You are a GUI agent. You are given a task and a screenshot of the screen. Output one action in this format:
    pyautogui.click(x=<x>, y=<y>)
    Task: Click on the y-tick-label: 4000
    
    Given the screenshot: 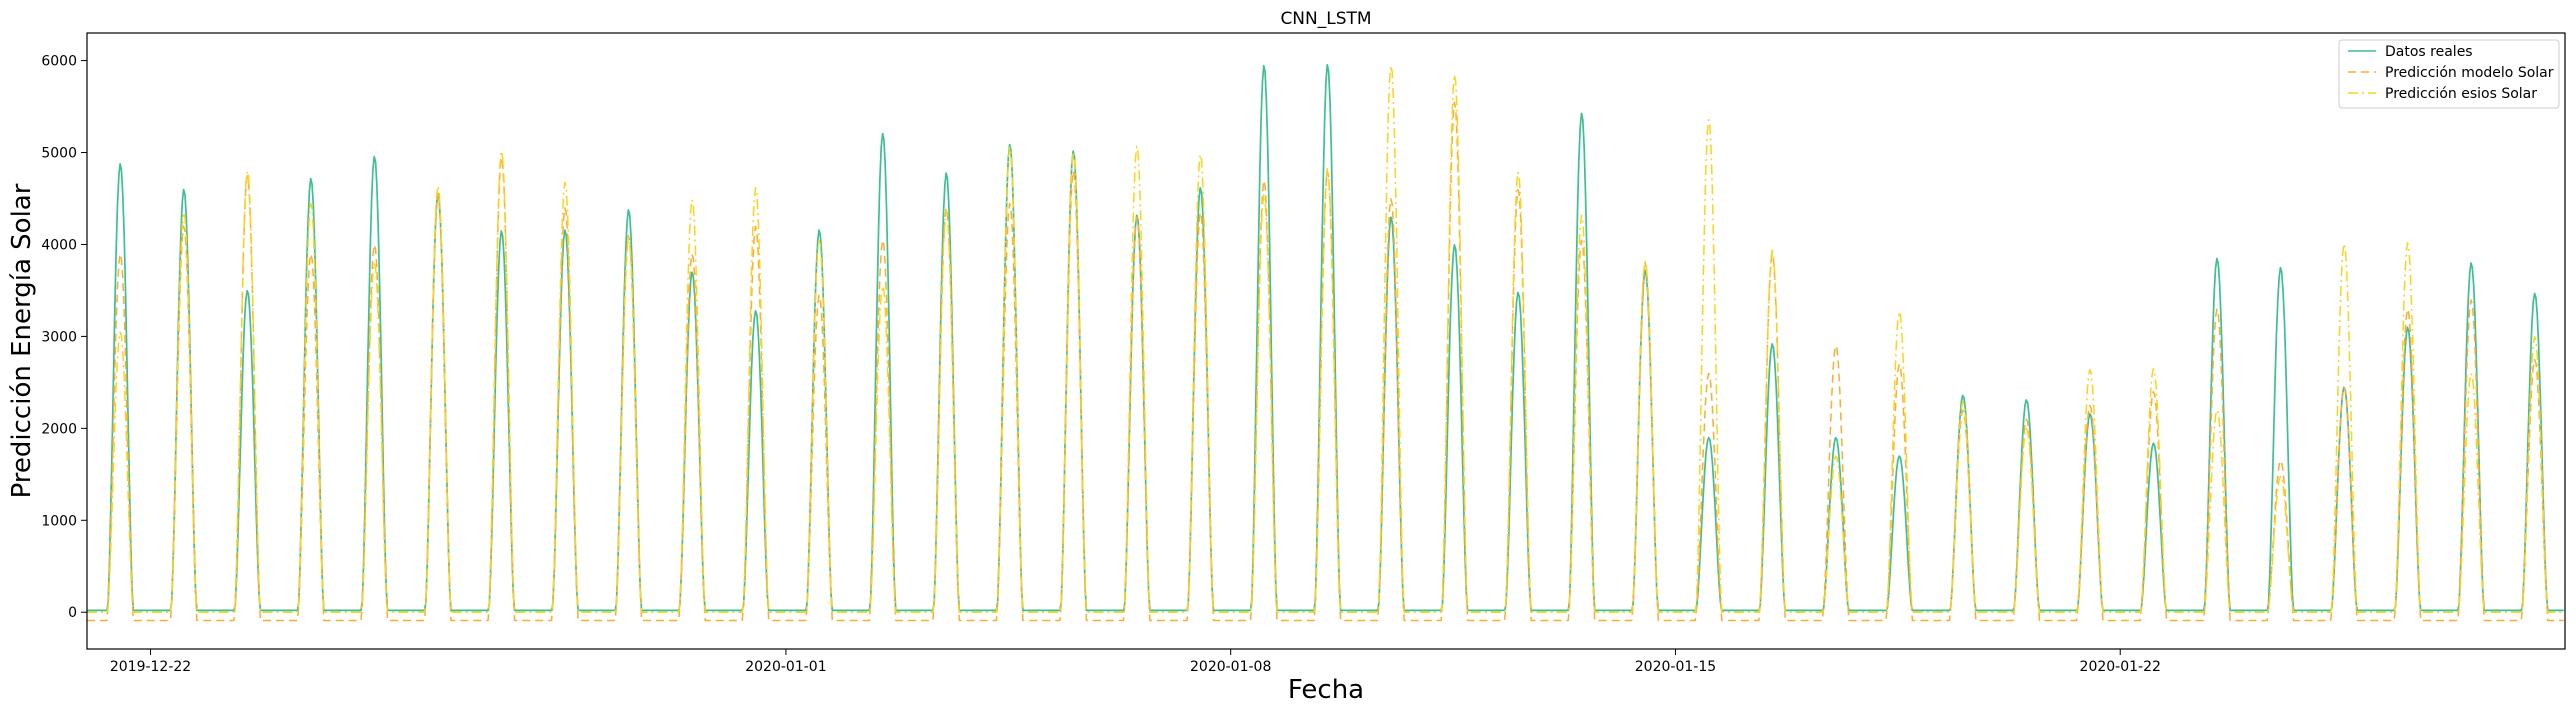 What is the action you would take?
    pyautogui.click(x=59, y=245)
    